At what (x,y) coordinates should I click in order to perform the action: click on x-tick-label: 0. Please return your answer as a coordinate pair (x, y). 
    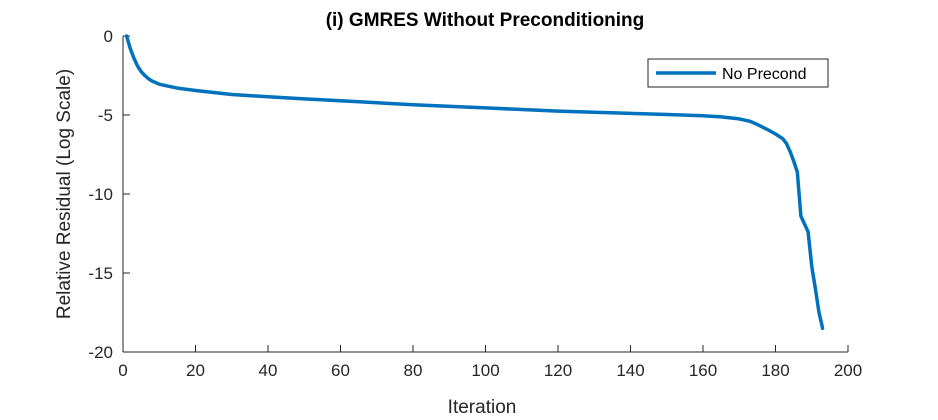
    Looking at the image, I should click on (122, 370).